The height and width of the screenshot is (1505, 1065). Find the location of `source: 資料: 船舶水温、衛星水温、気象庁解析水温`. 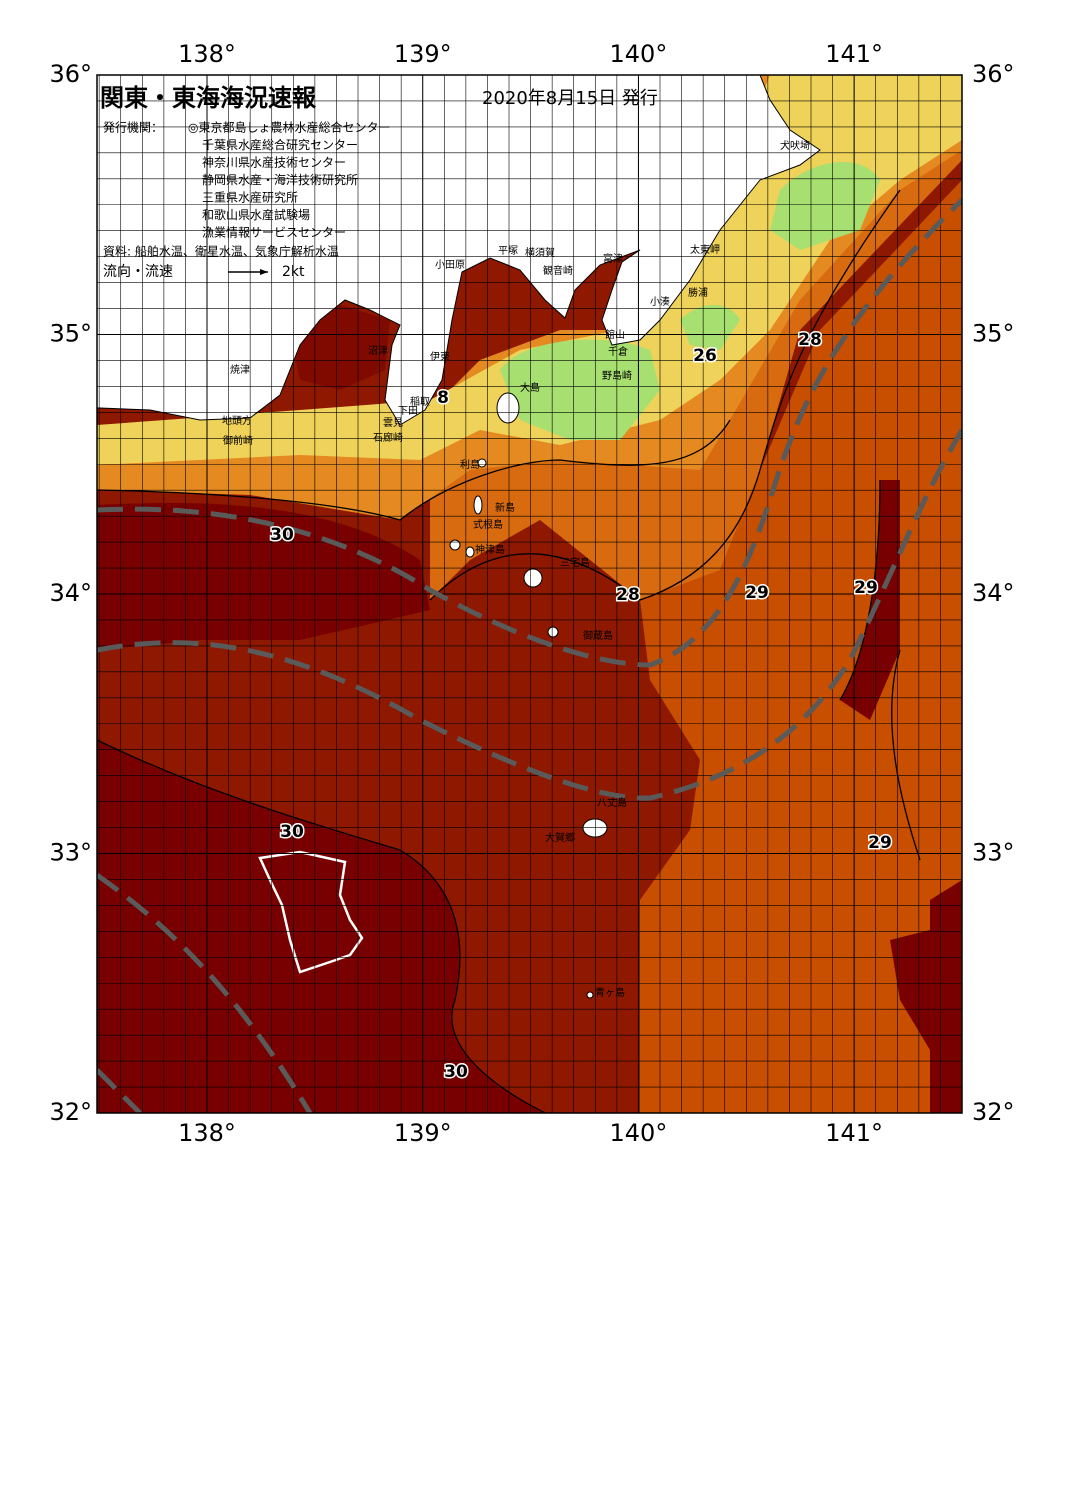

source: 資料: 船舶水温、衛星水温、気象庁解析水温 is located at coordinates (221, 251).